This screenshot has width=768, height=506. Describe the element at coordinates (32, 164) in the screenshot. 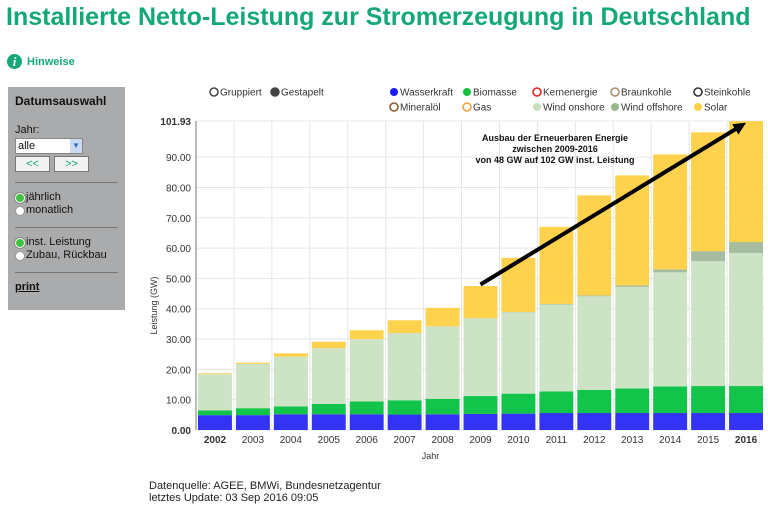

I see `prev-button: <<` at that location.